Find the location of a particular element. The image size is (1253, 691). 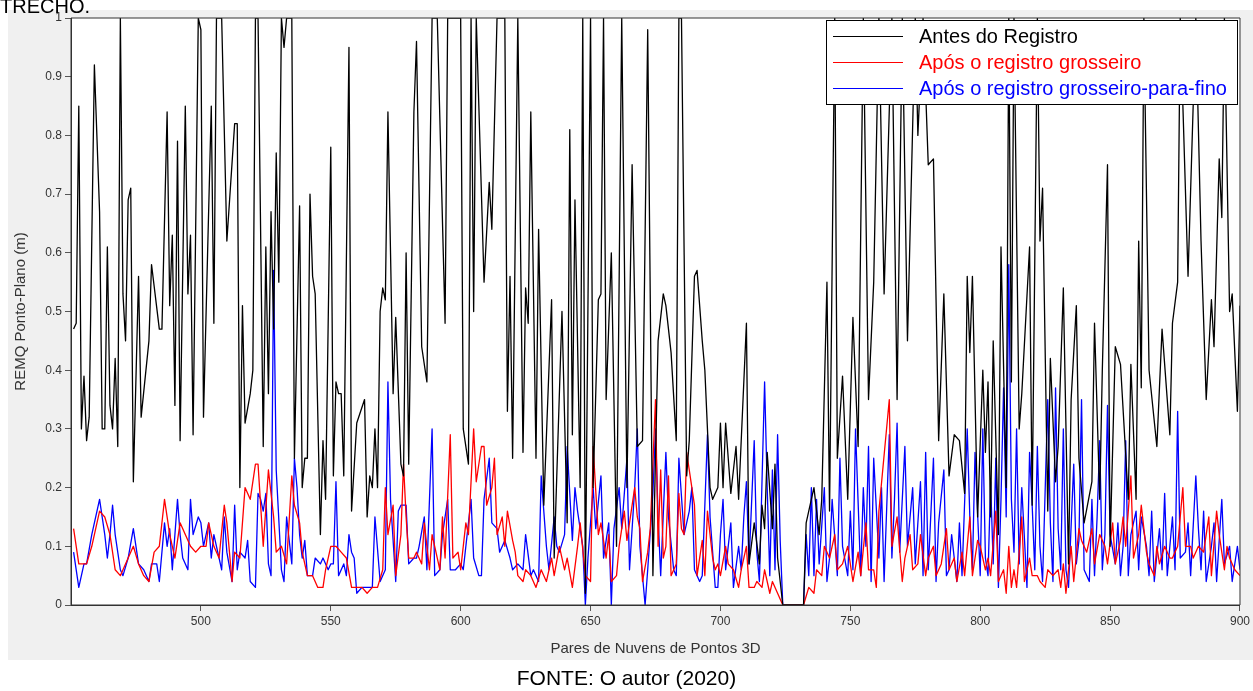

y-tick-label: 0.2 is located at coordinates (54, 486).